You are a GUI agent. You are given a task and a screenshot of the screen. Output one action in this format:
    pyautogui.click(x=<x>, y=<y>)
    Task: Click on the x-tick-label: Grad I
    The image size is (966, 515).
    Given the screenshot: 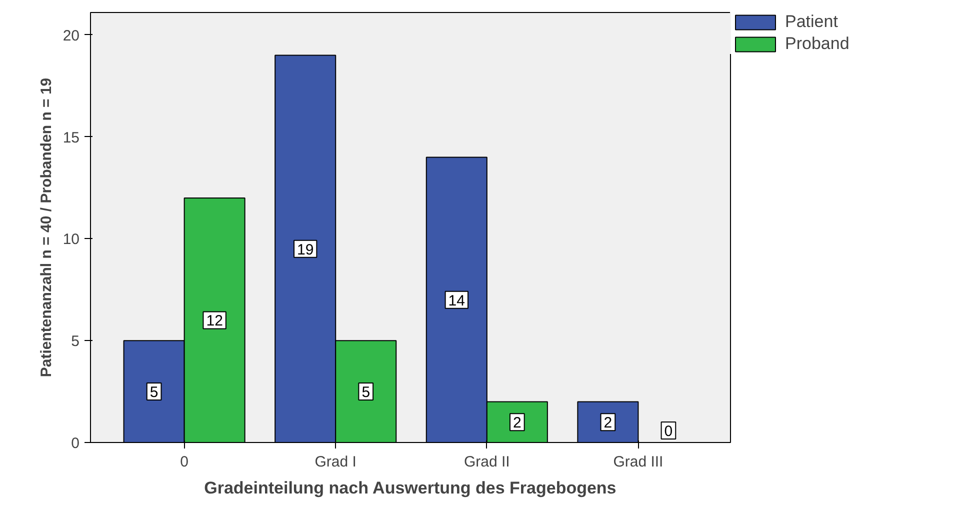 What is the action you would take?
    pyautogui.click(x=335, y=462)
    